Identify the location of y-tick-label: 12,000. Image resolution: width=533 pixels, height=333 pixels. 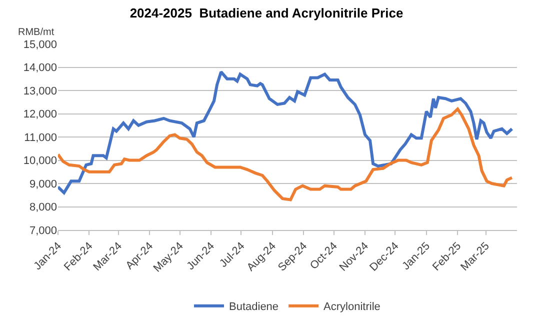
(40, 114).